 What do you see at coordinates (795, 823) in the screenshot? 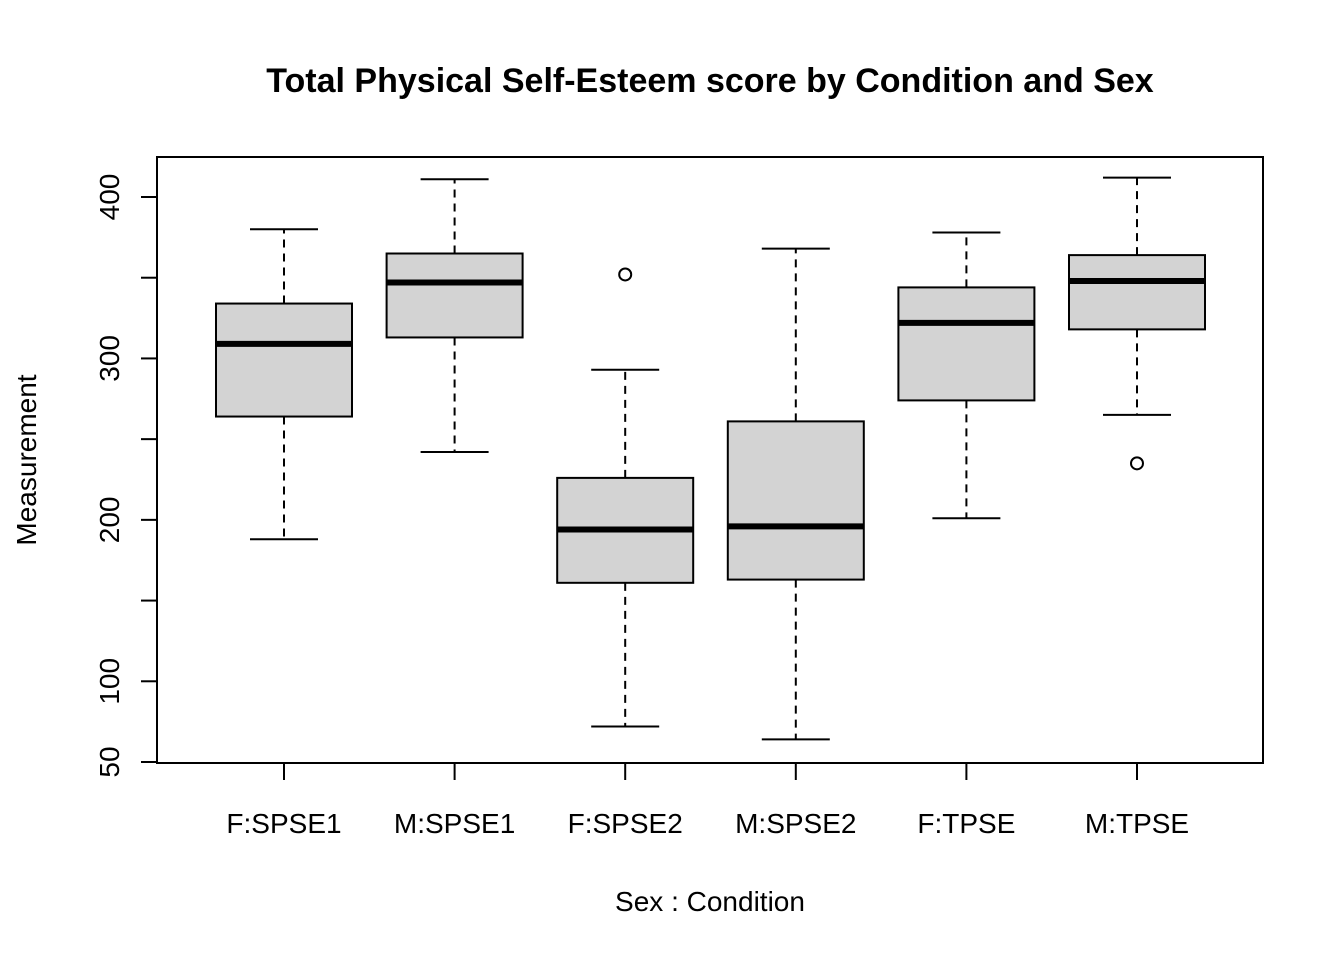
I see `x-tick-label: M:SPSE2` at bounding box center [795, 823].